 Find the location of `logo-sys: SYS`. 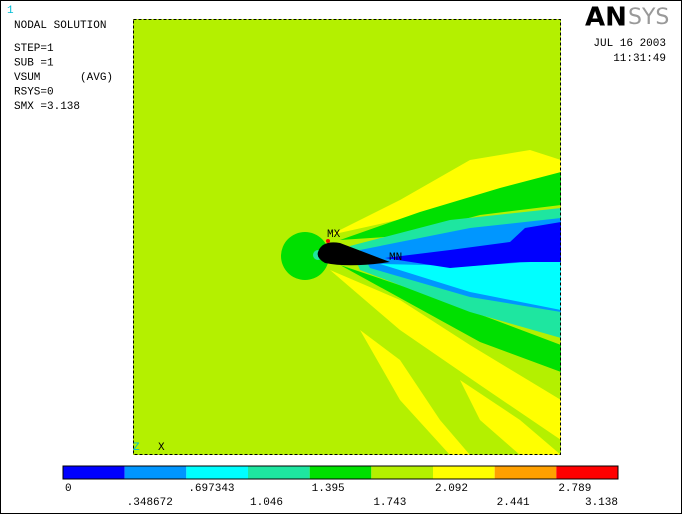

logo-sys: SYS is located at coordinates (648, 17).